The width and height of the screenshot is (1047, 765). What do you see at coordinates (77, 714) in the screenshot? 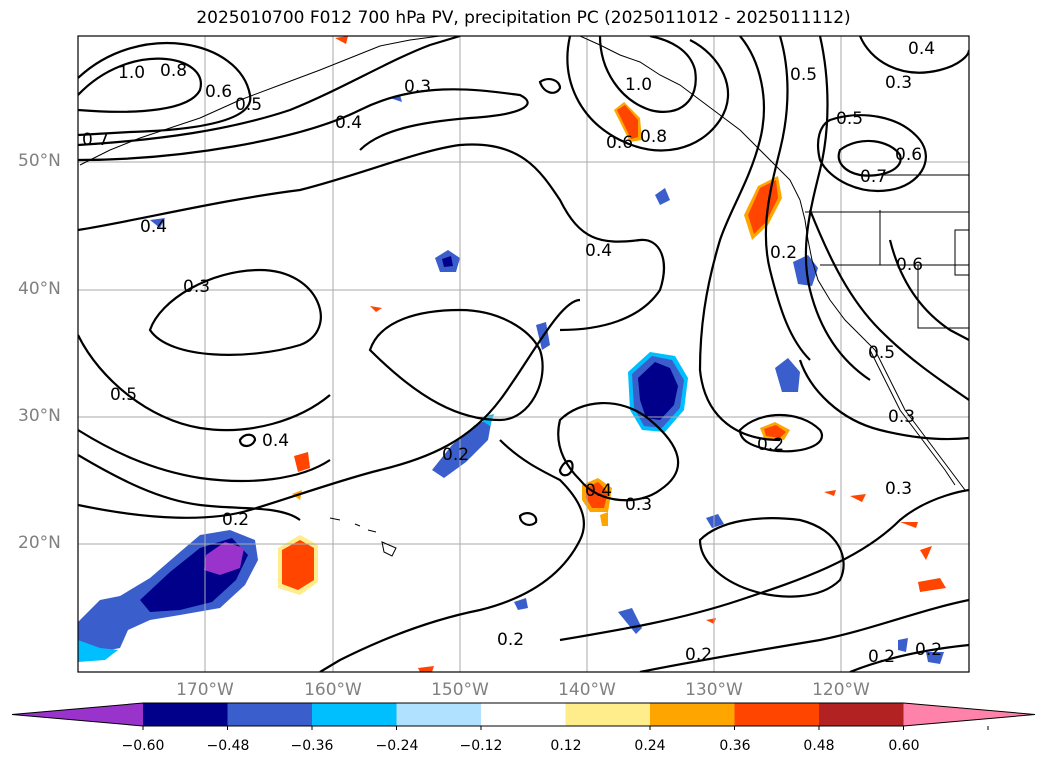
I see `colorbar-extend-low` at bounding box center [77, 714].